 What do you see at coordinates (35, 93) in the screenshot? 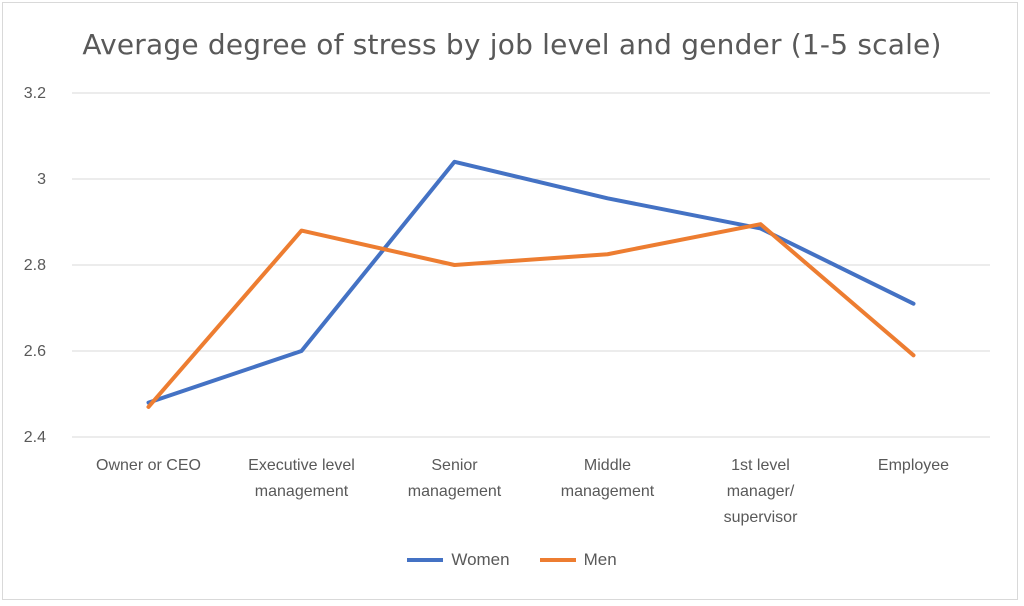
I see `y-tick-label-4: 3.2` at bounding box center [35, 93].